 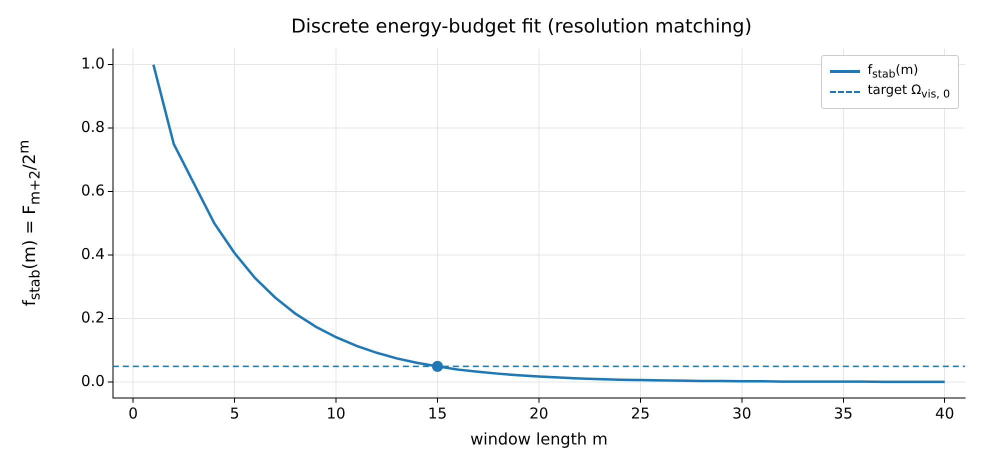 I want to click on chart-title: Discrete energy-budget fit (resolution matching), so click(x=521, y=26).